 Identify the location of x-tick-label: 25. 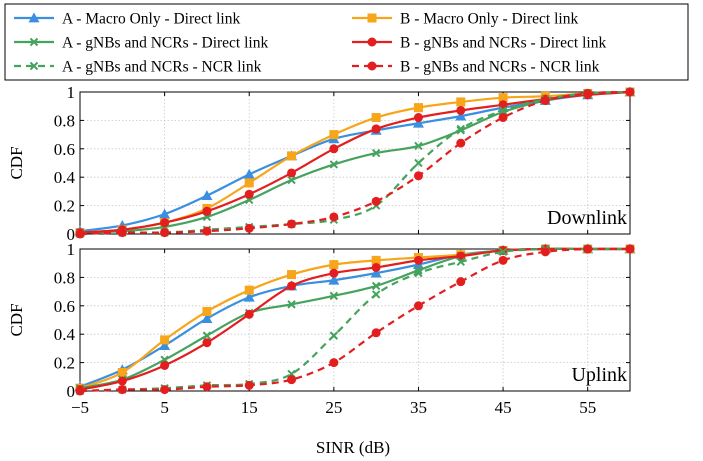
(333, 407).